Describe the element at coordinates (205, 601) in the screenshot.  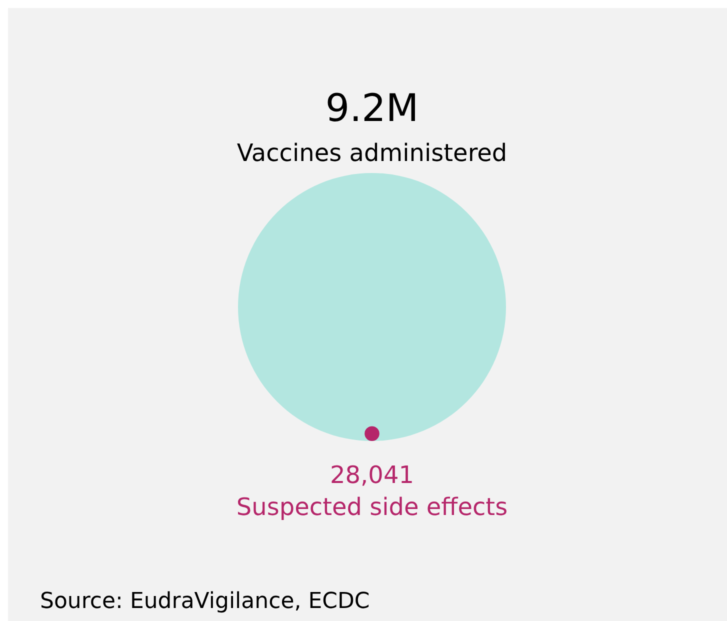
I see `source-note: Source: EudraVigilance, ECDC` at that location.